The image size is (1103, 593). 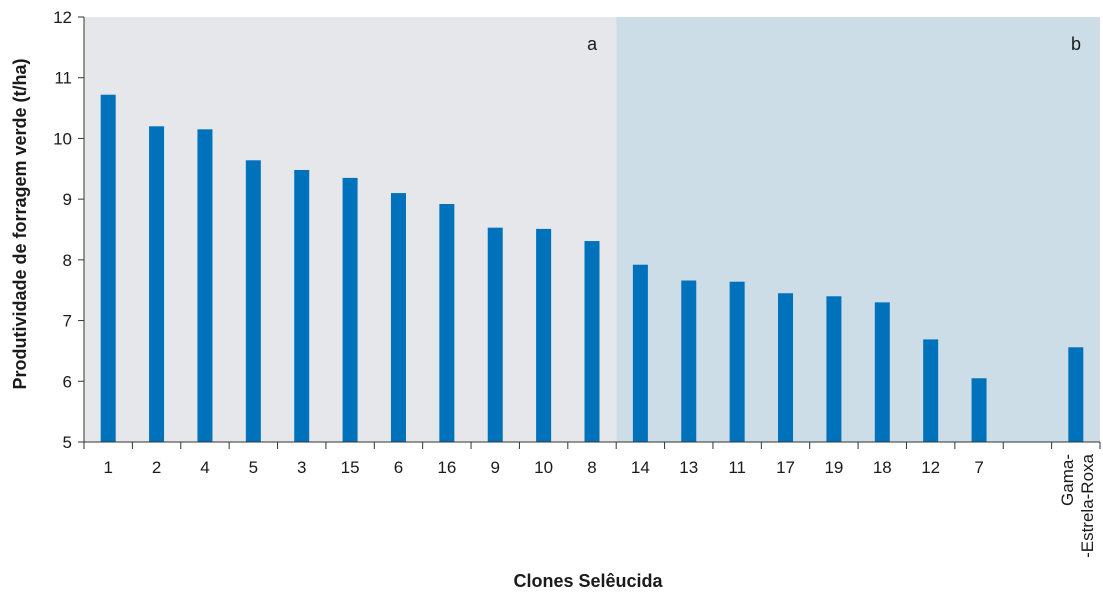 What do you see at coordinates (588, 581) in the screenshot?
I see `x-axis-title: Clones Selêucida` at bounding box center [588, 581].